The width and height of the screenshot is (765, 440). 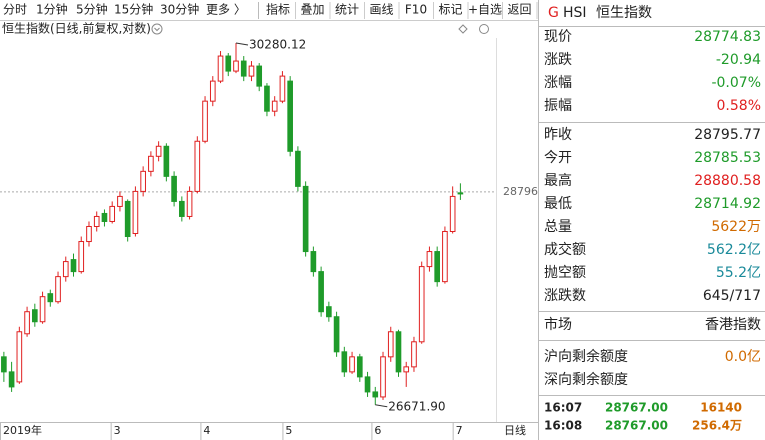 I want to click on quote-value: -20.94, so click(x=738, y=60).